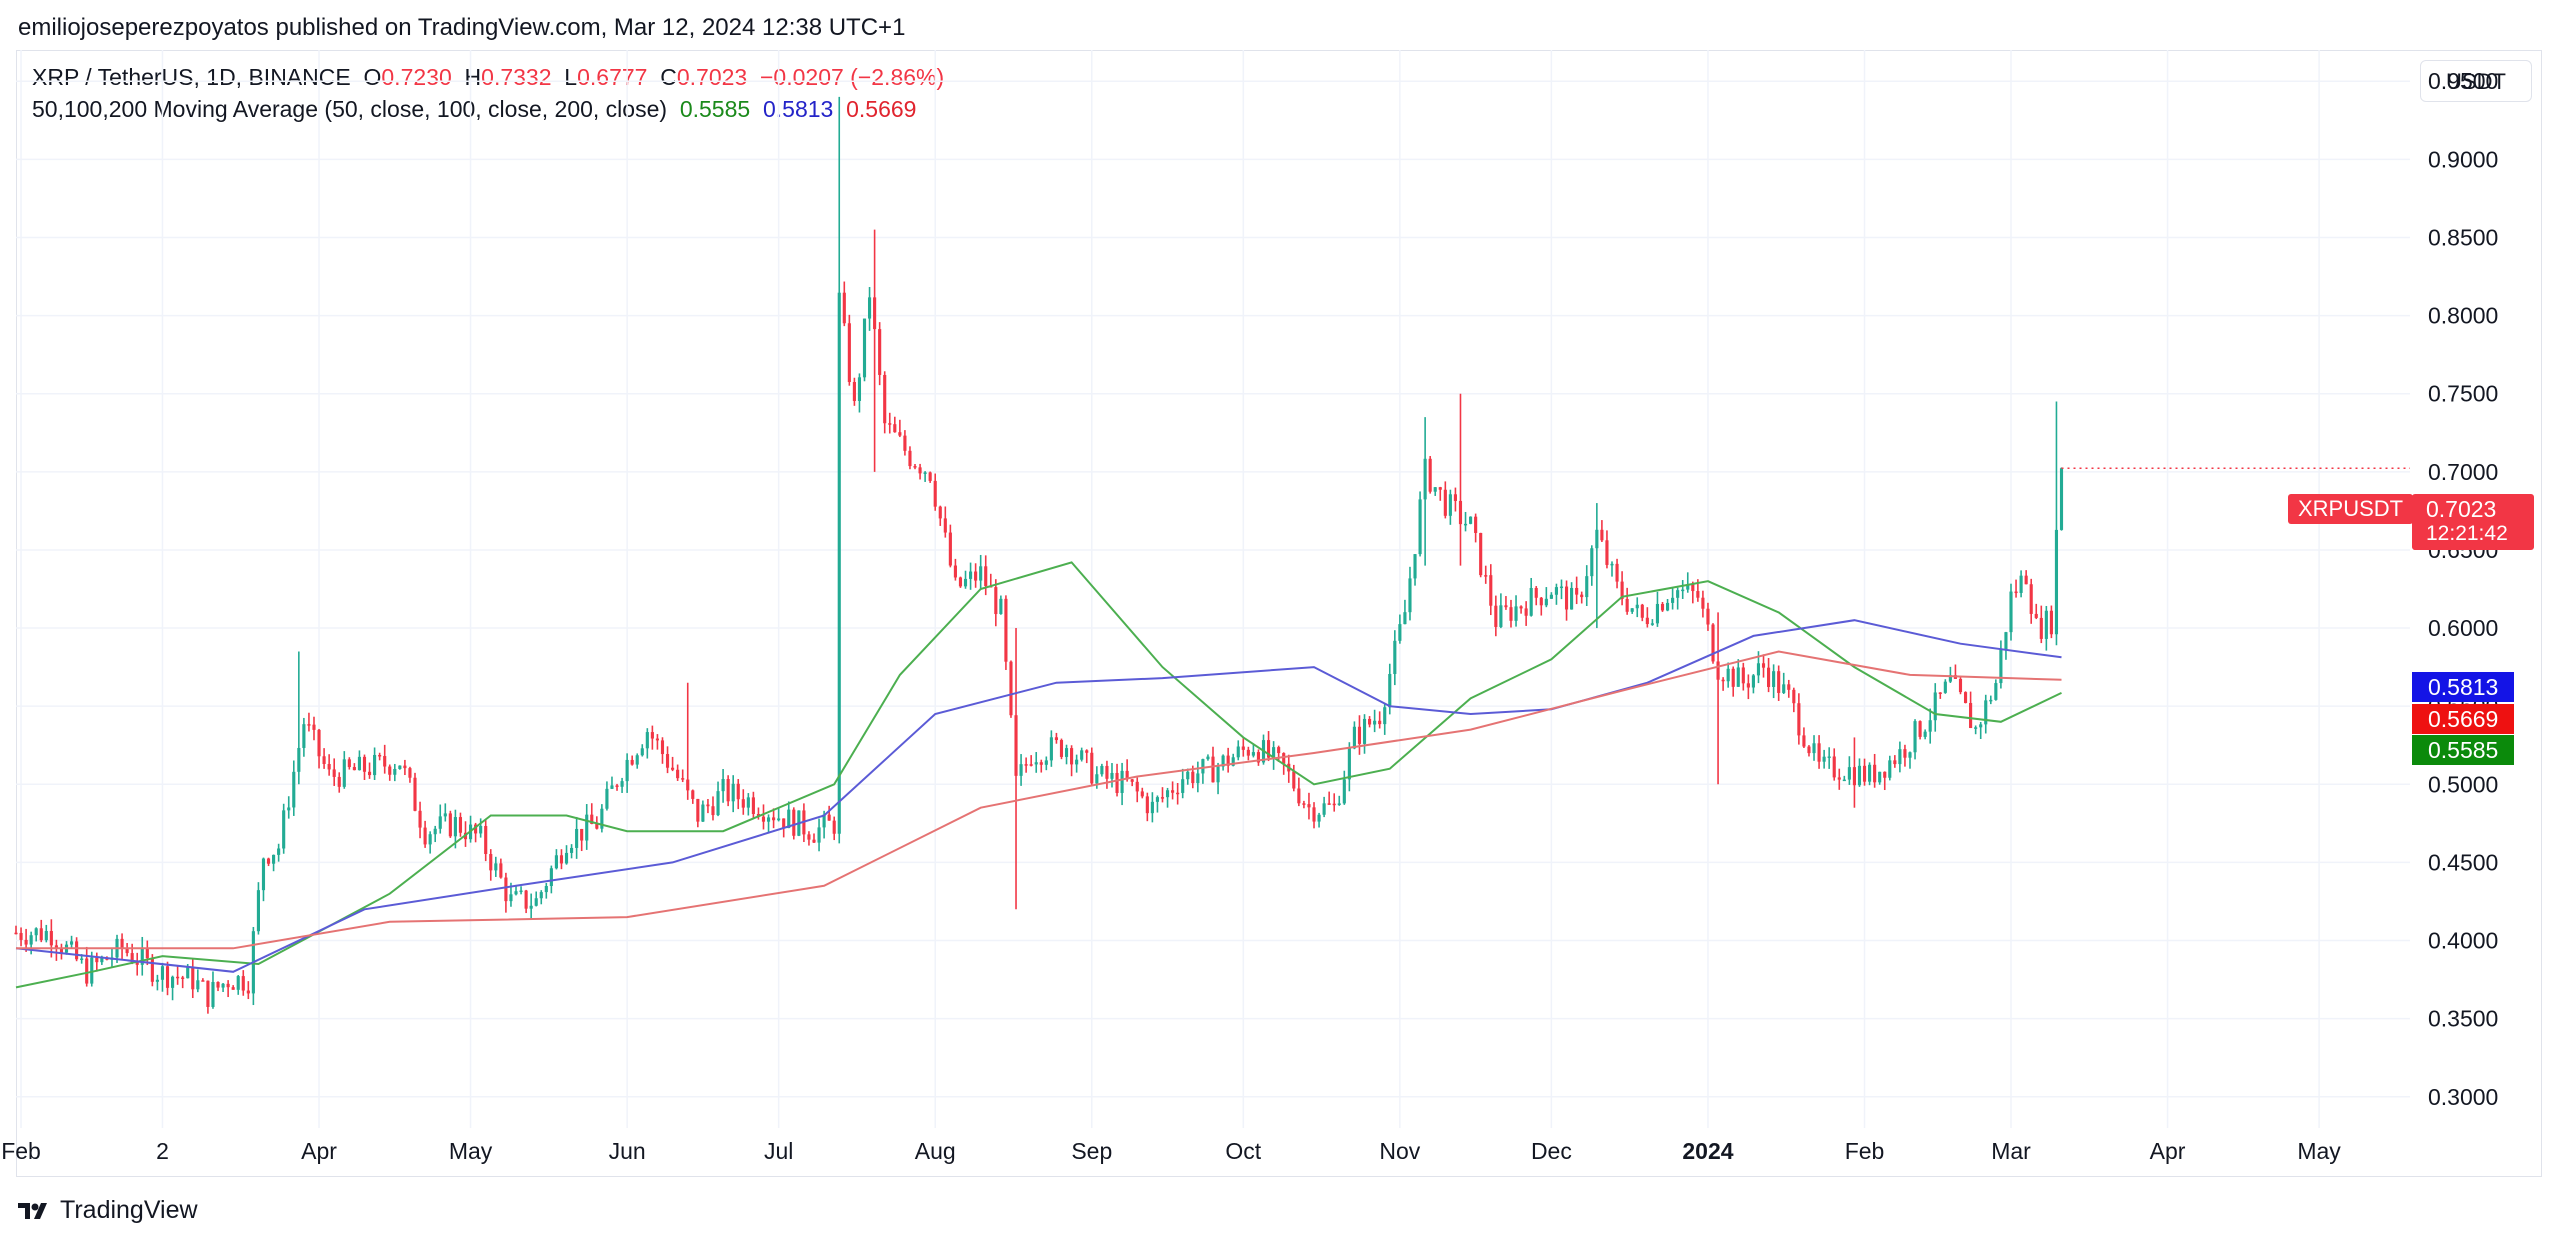 Image resolution: width=2560 pixels, height=1240 pixels. I want to click on change-value: −0.0207 (−2.86%), so click(852, 77).